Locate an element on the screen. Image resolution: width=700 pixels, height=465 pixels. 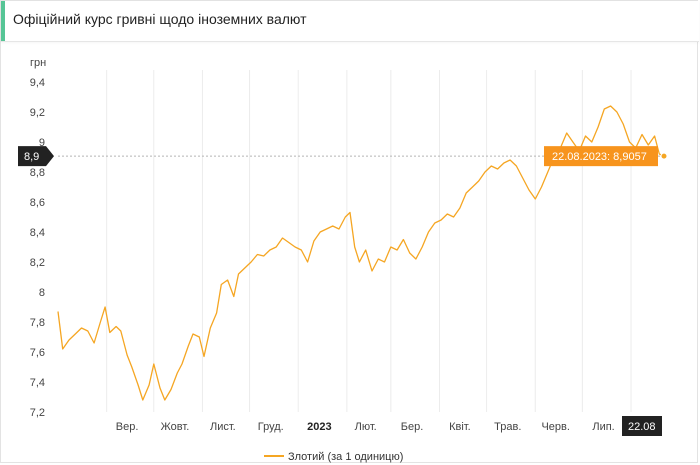
value-badge-label: 8,9 is located at coordinates (31, 157).